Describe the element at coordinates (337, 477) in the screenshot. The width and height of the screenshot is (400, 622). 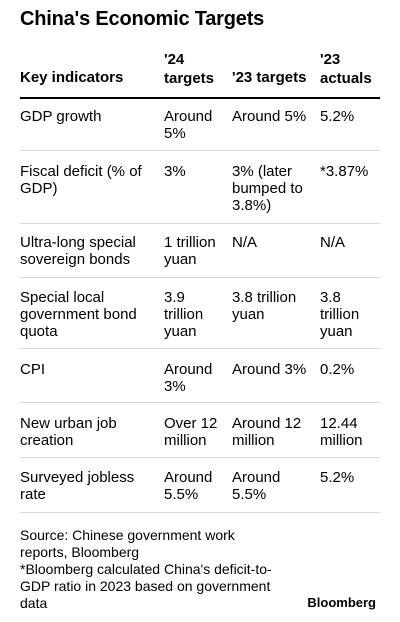
I see `row-jobless-23-actual: 5.2%` at that location.